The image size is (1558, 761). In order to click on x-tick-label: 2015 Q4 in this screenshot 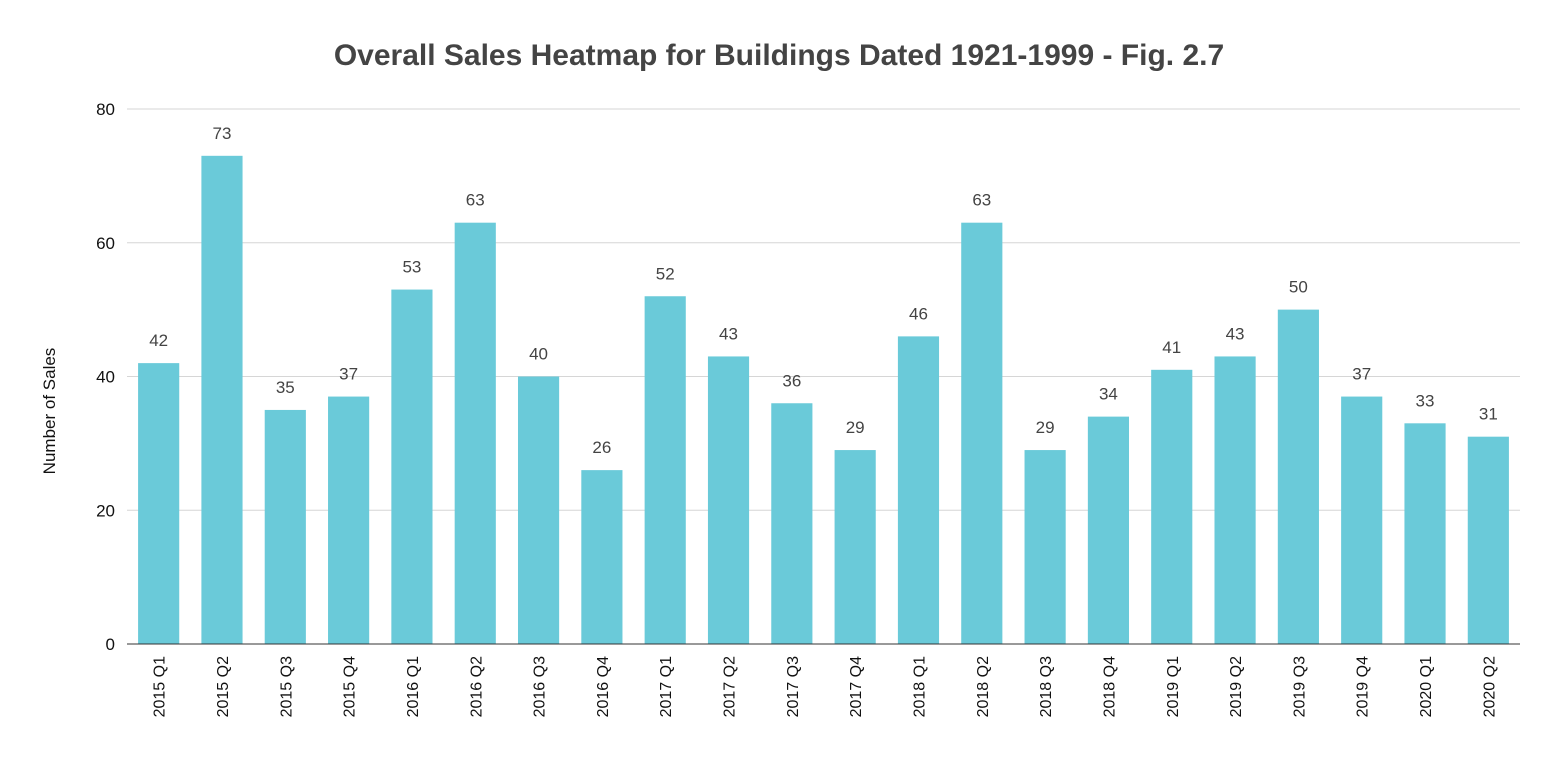, I will do `click(350, 686)`.